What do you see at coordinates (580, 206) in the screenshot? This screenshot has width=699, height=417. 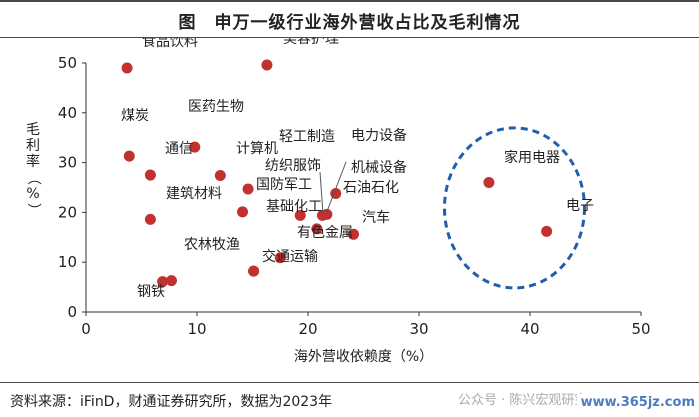 I see `point-label: 电子` at bounding box center [580, 206].